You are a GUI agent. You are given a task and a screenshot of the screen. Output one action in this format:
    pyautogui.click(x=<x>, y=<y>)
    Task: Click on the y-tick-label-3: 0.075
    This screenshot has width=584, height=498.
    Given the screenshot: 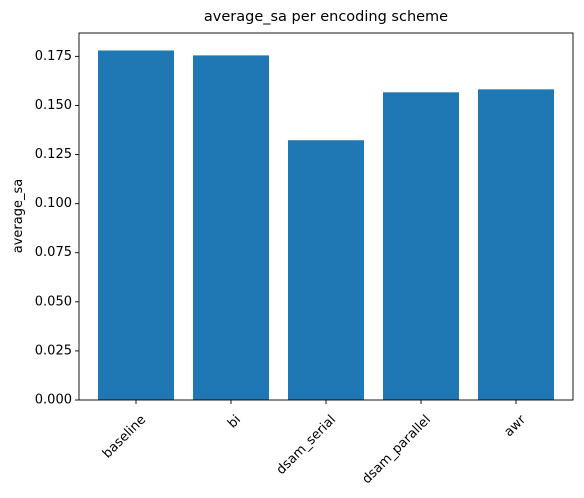 What is the action you would take?
    pyautogui.click(x=53, y=252)
    